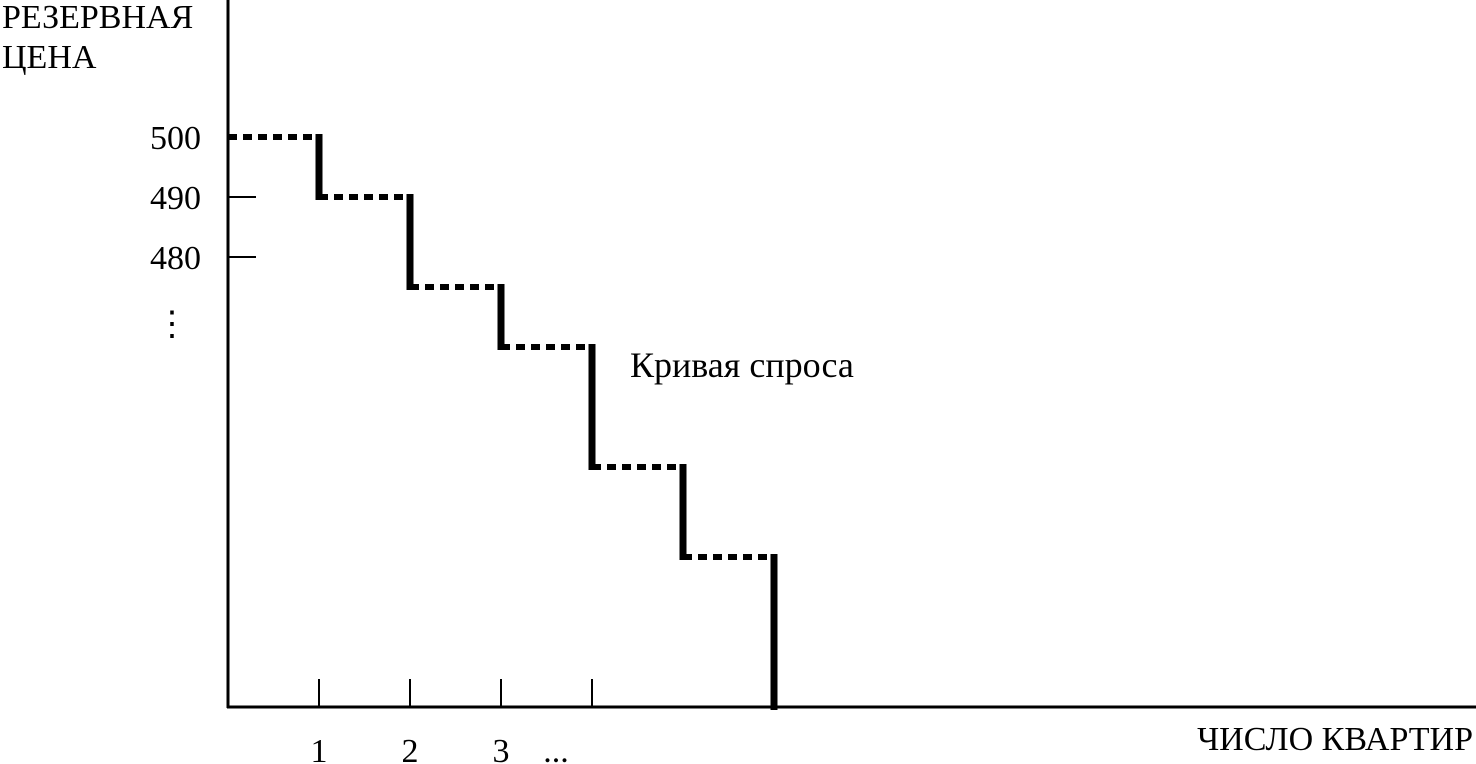 This screenshot has height=764, width=1476. What do you see at coordinates (1335, 739) in the screenshot?
I see `x-axis-label: ЧИСЛО КВАРТИР` at bounding box center [1335, 739].